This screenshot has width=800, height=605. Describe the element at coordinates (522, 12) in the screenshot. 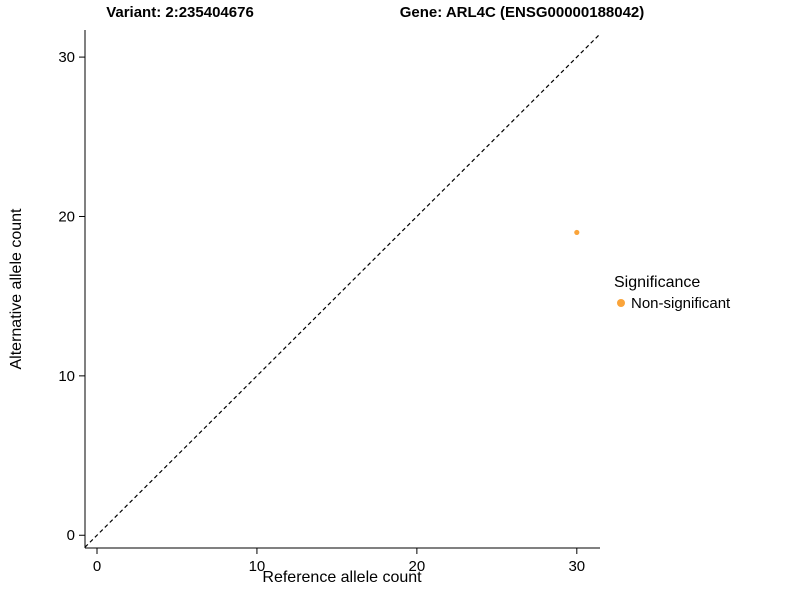

I see `gene-title: Gene: ARL4C (ENSG00000188042)` at that location.